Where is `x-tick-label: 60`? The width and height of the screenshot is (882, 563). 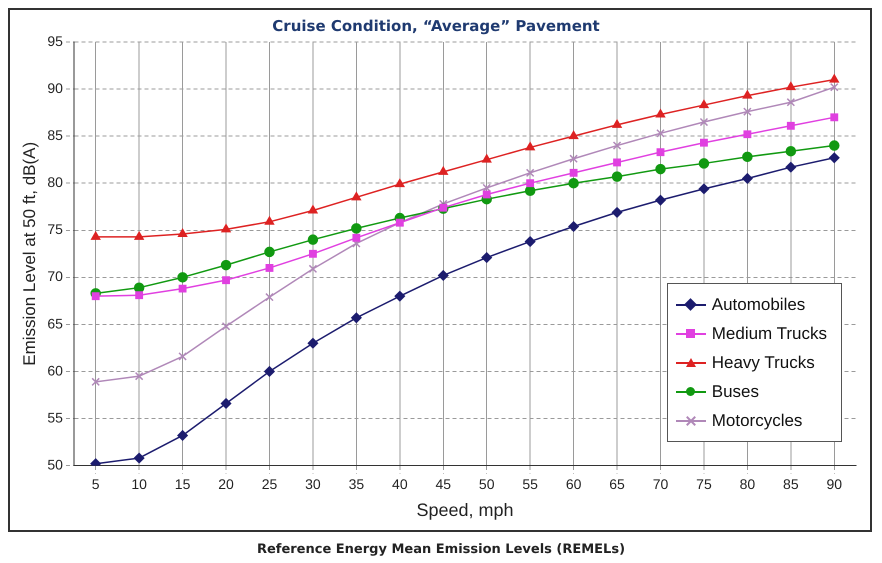
x-tick-label: 60 is located at coordinates (574, 484).